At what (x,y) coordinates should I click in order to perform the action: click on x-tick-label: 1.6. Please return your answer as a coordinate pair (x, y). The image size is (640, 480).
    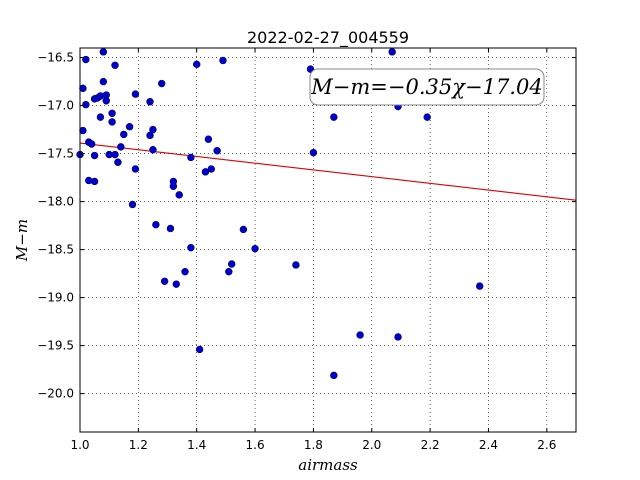
    Looking at the image, I should click on (255, 445).